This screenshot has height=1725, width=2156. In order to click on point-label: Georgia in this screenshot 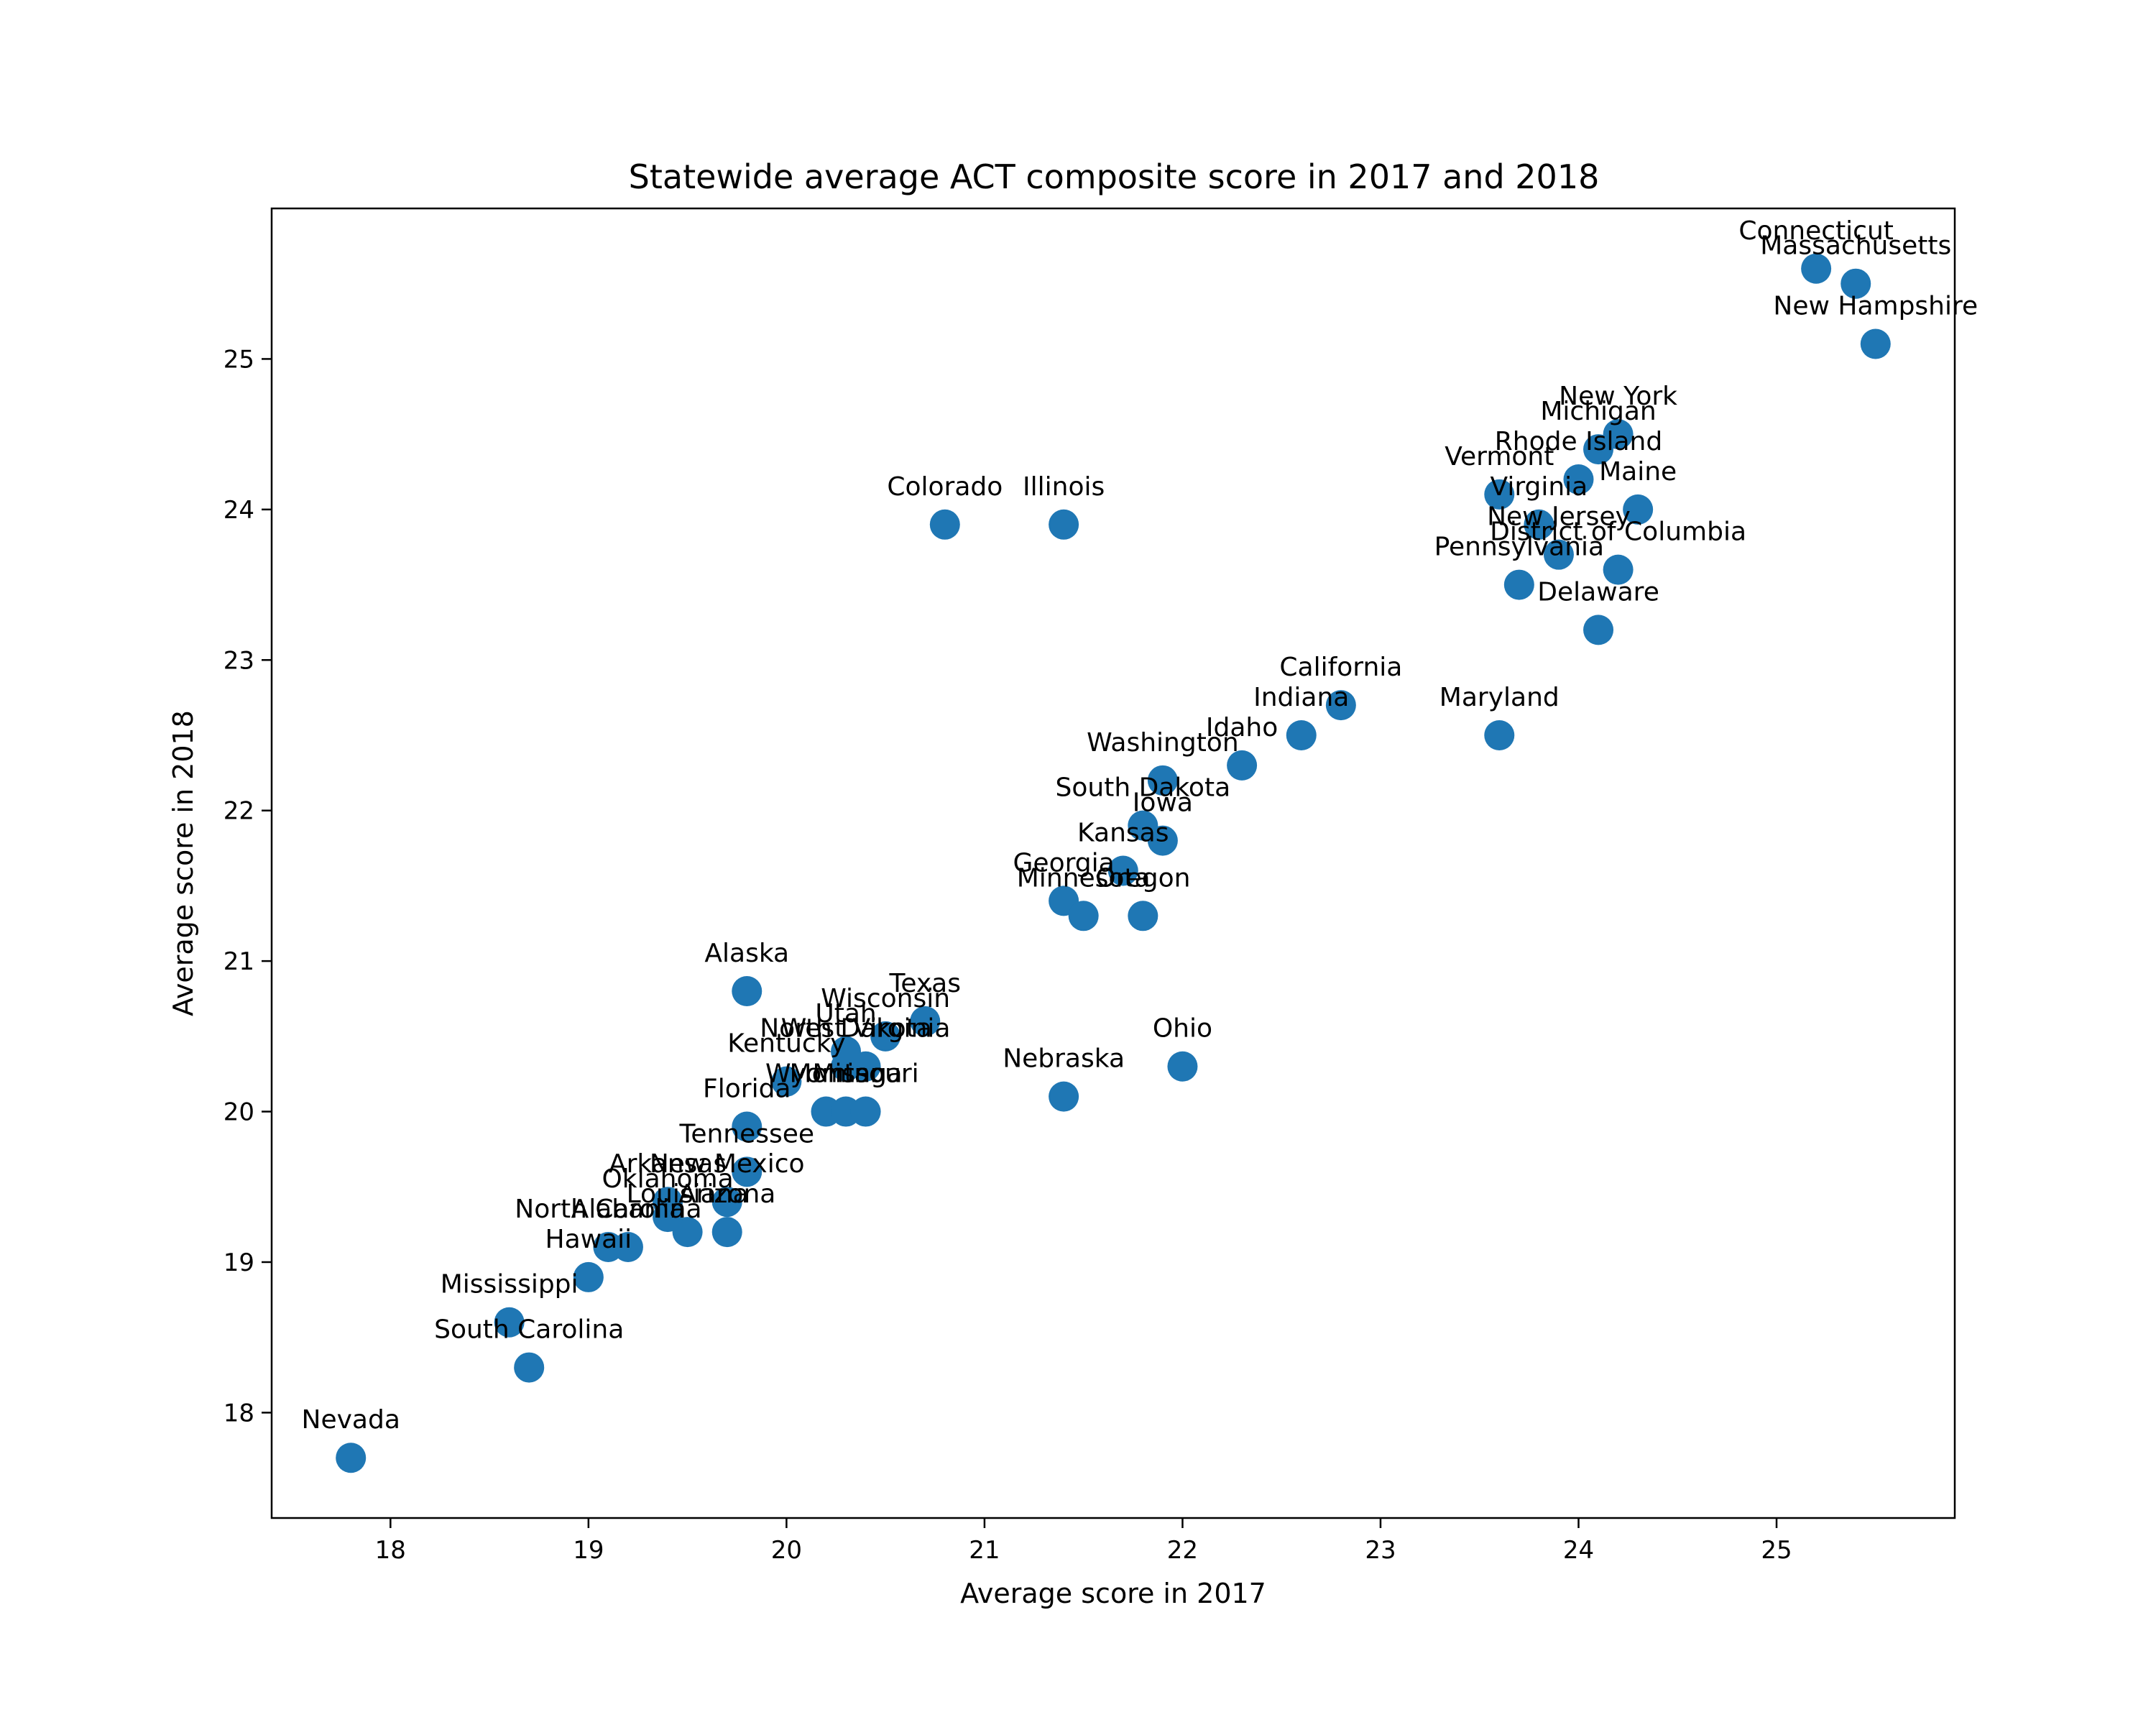, I will do `click(1064, 863)`.